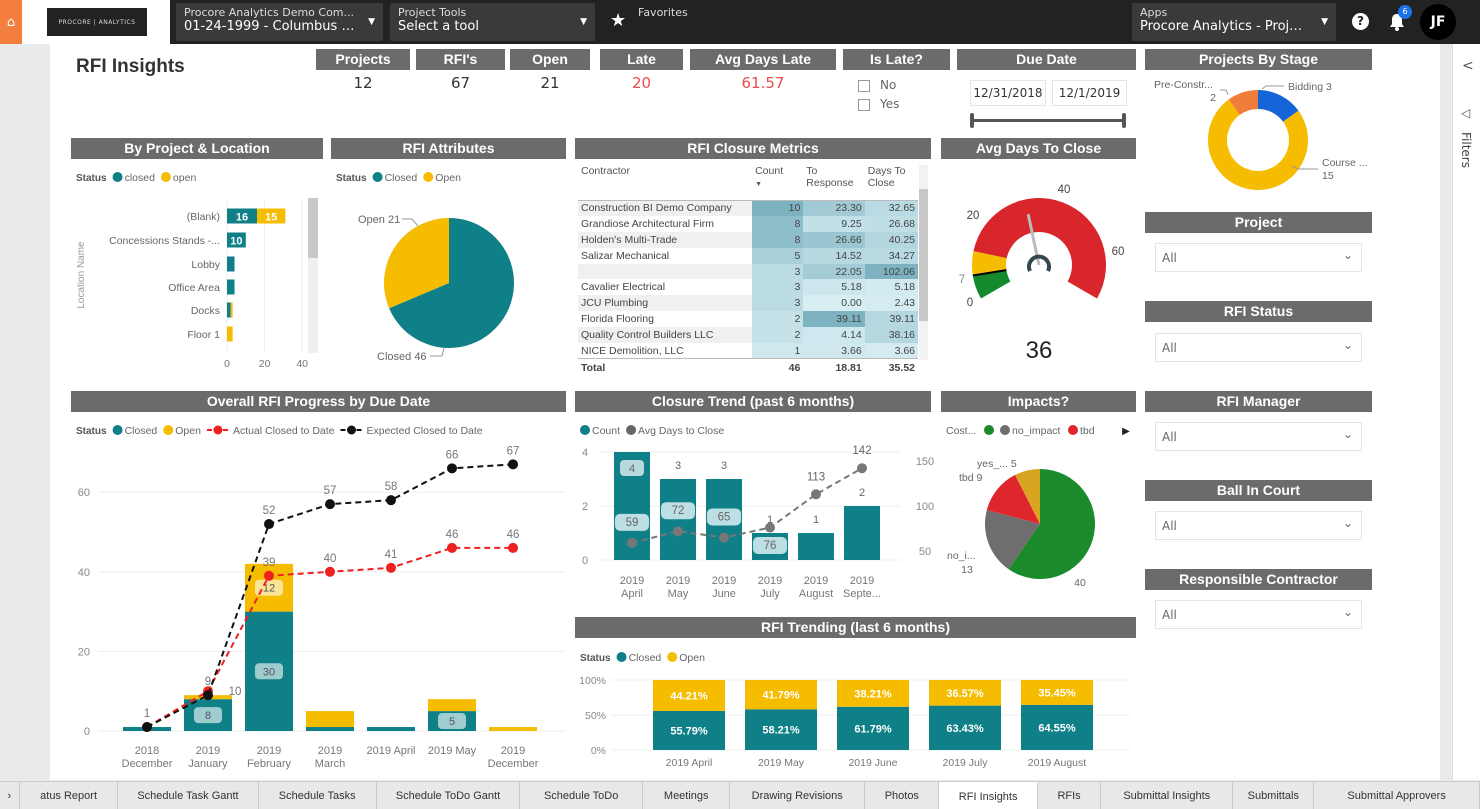  What do you see at coordinates (748, 287) in the screenshot?
I see `table-row: Cavalier Electrical 3 5.18 5.18` at bounding box center [748, 287].